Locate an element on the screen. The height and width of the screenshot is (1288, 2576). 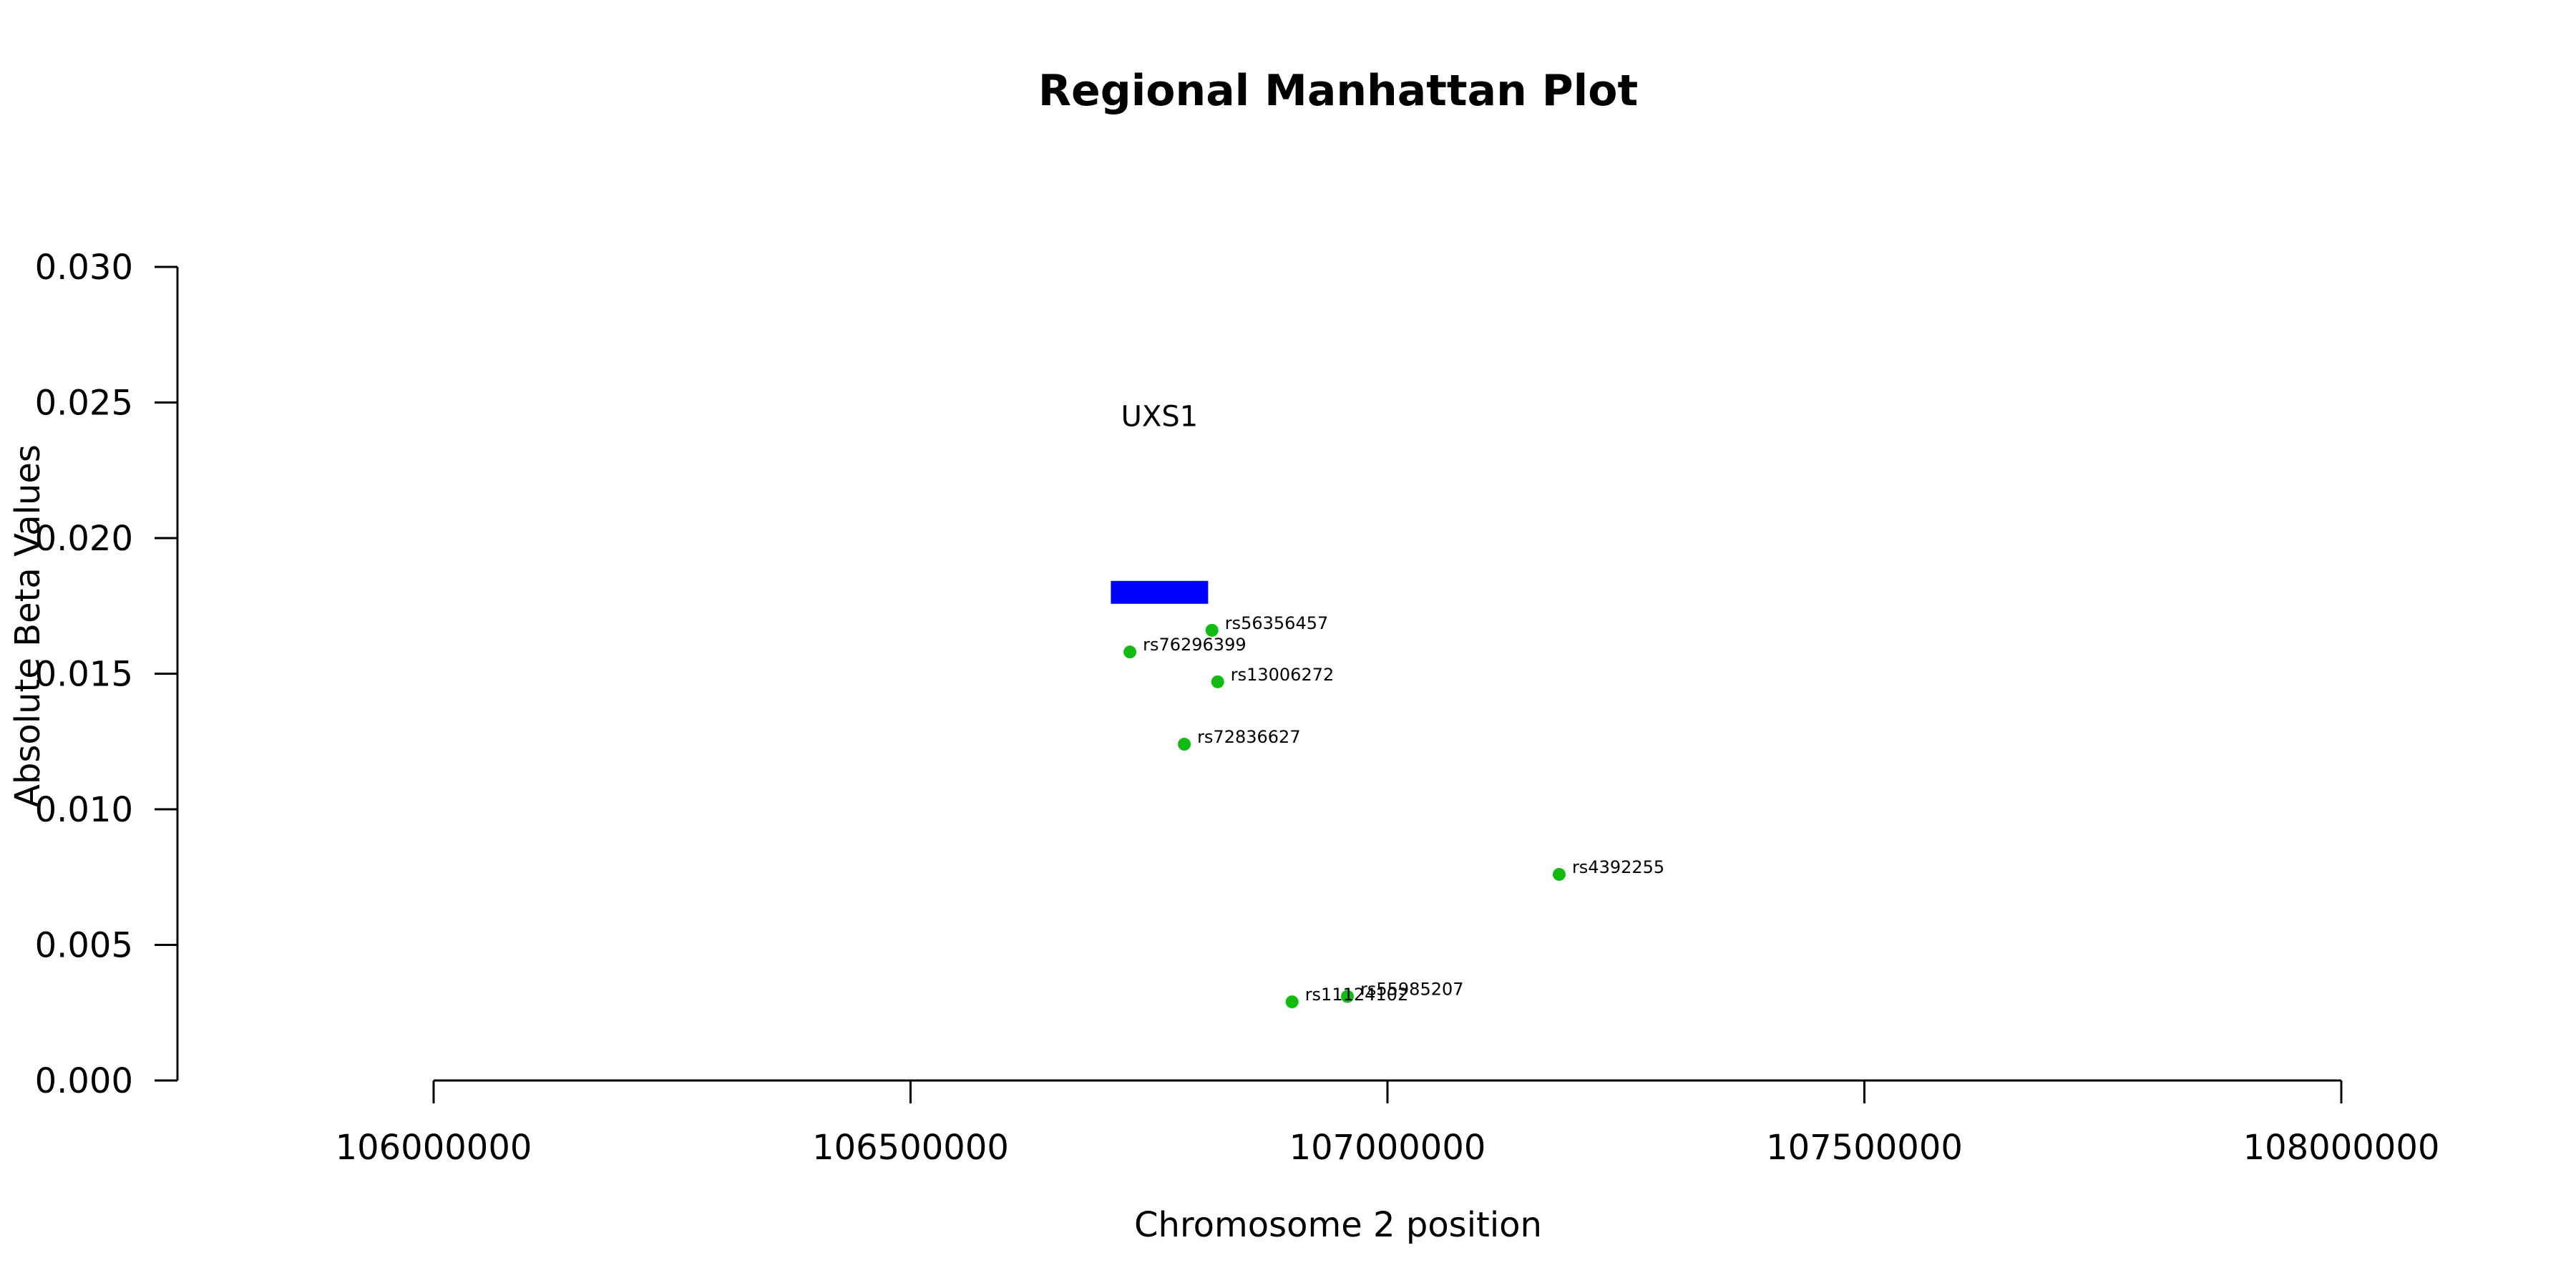
snp-label: rs4392255 is located at coordinates (1618, 867).